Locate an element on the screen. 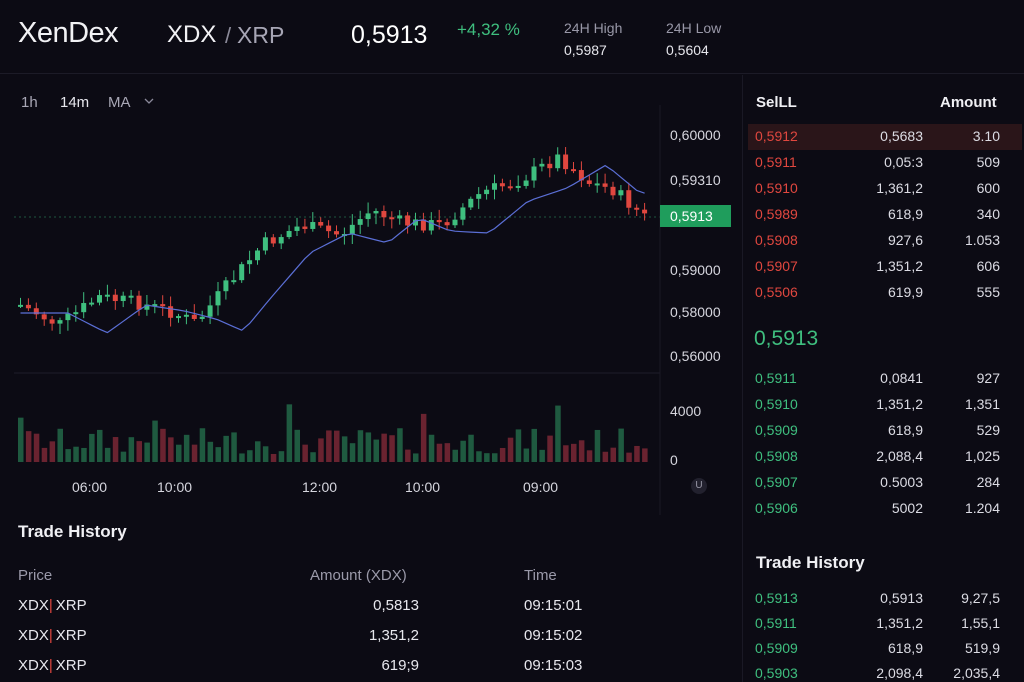 This screenshot has height=682, width=1024. trade-row: 0,5911 1,351,2 1,55,1 is located at coordinates (885, 625).